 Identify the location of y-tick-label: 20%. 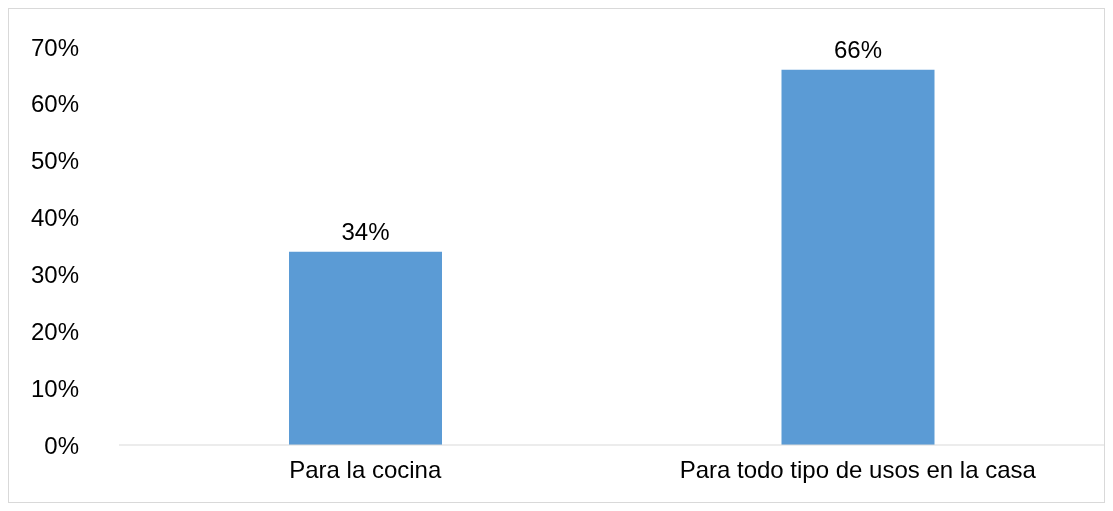
(54, 331).